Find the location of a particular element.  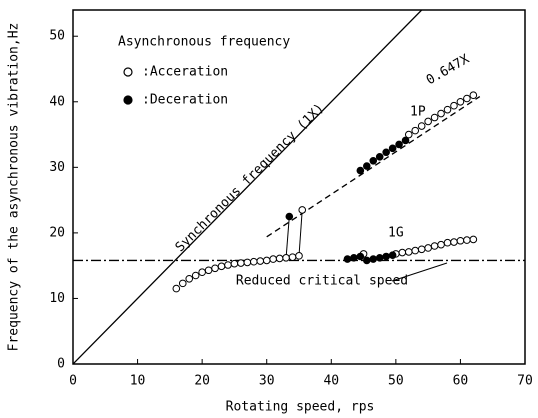

x-tick-label: 0 is located at coordinates (73, 381).